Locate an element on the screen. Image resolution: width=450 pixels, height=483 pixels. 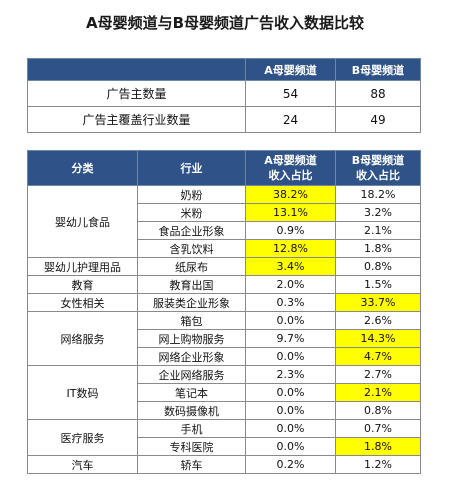
category-cell: 婴幼儿食品 is located at coordinates (82, 221).